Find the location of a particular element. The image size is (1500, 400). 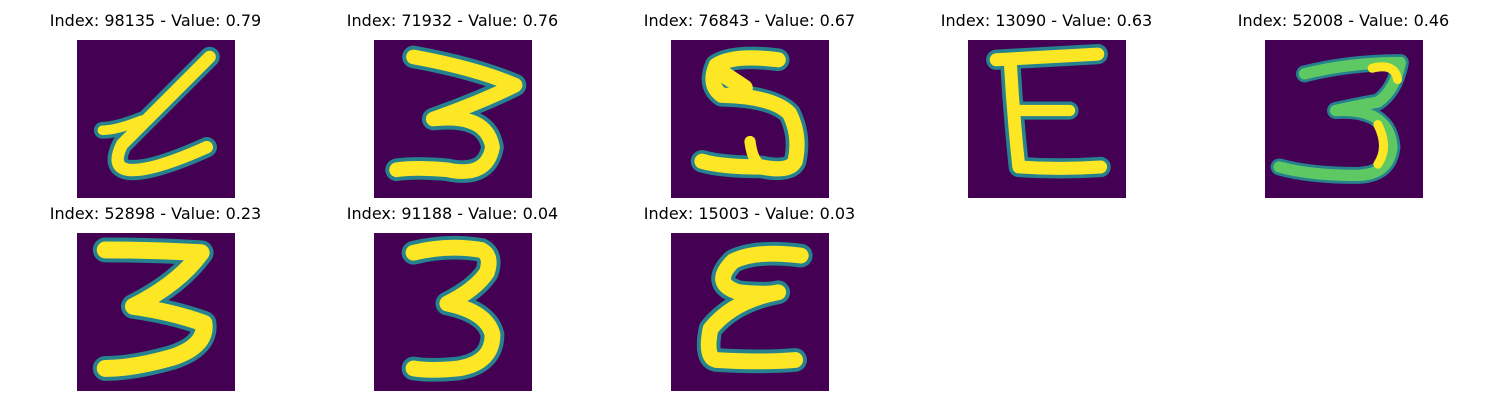

panel-4: Index: 13090 - Value: 0.63 is located at coordinates (1046, 107).